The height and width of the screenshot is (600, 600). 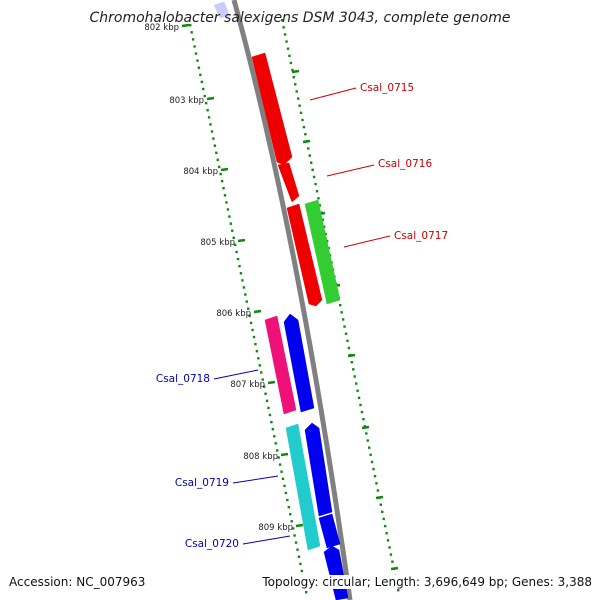 What do you see at coordinates (233, 314) in the screenshot?
I see `tick-label: 806 kbp` at bounding box center [233, 314].